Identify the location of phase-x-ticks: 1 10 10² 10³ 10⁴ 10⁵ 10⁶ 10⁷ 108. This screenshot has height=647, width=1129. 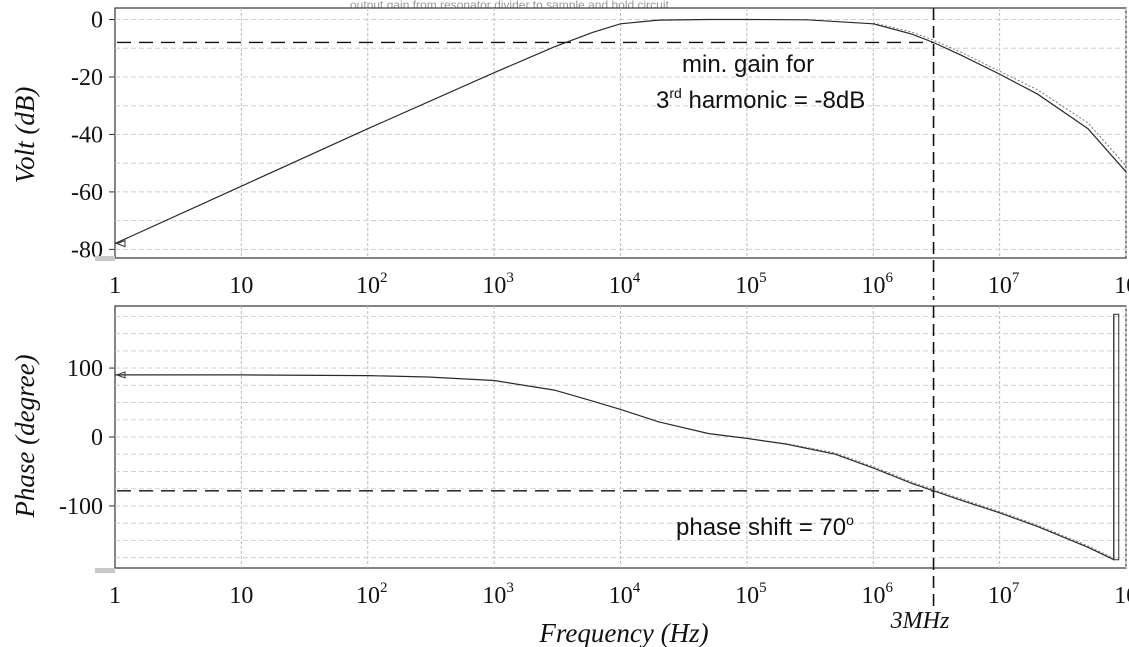
(619, 594).